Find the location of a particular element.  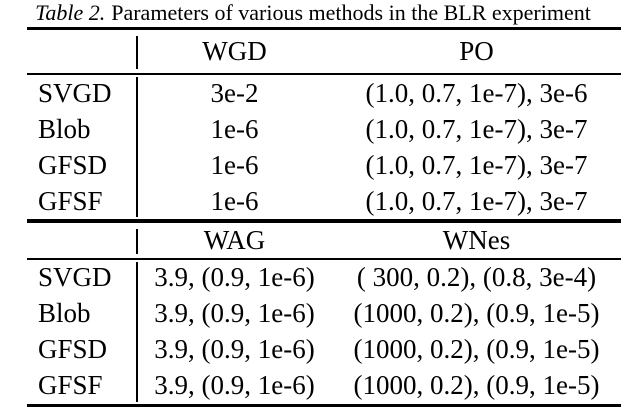

table-row: Blob 1e-6 (1.0, 0.7, 1e-7), 3e-7 is located at coordinates (324, 129).